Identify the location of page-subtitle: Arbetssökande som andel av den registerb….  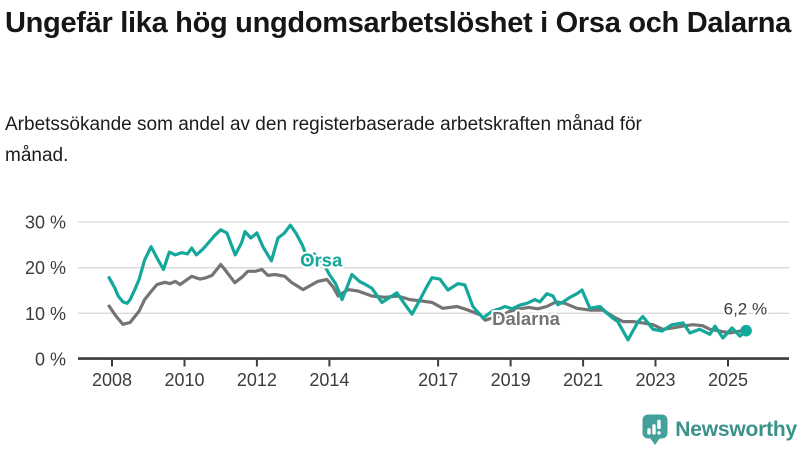
(323, 140).